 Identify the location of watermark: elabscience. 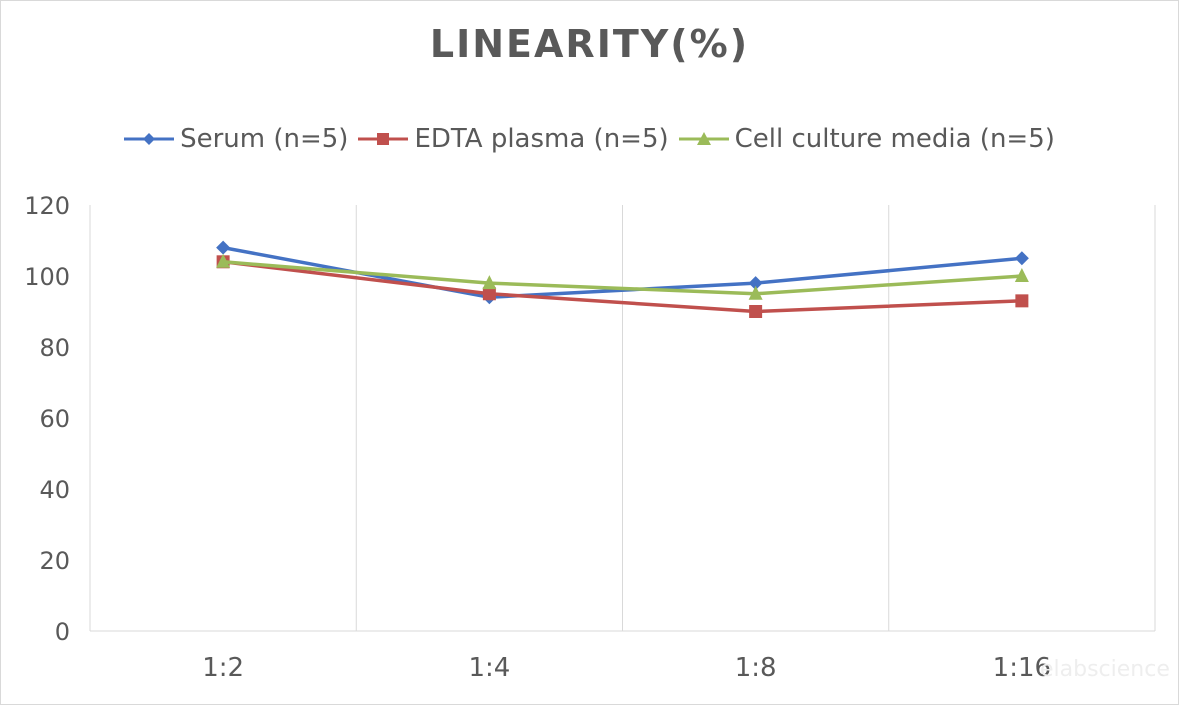
(1105, 669).